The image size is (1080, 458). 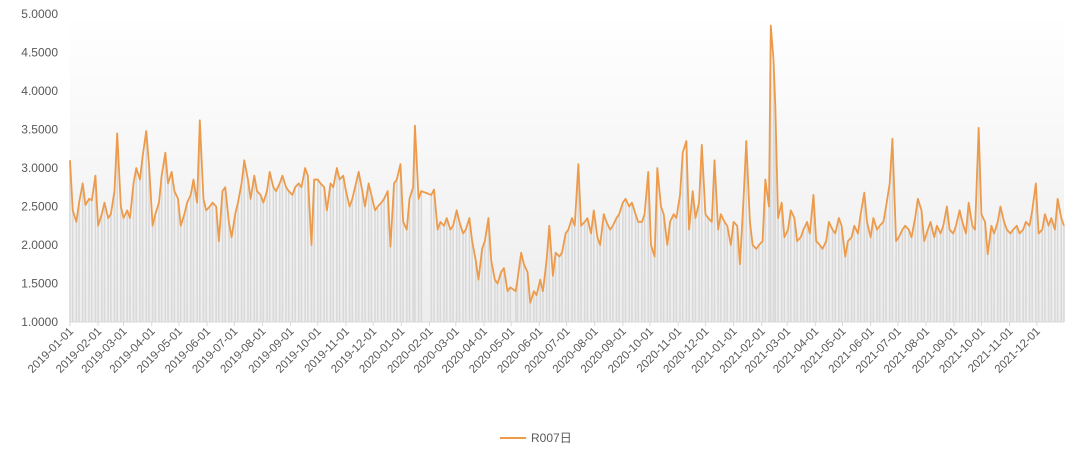 What do you see at coordinates (39, 322) in the screenshot?
I see `y-tick-label: 1.0000` at bounding box center [39, 322].